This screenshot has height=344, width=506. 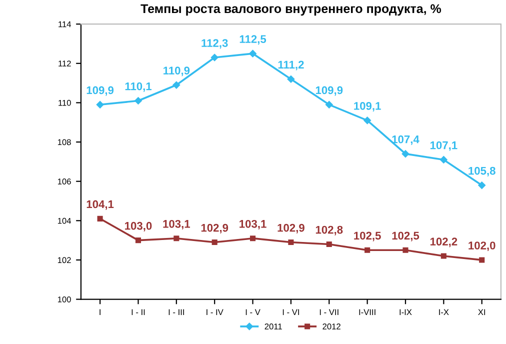 I want to click on data-label: 105,8, so click(x=482, y=171).